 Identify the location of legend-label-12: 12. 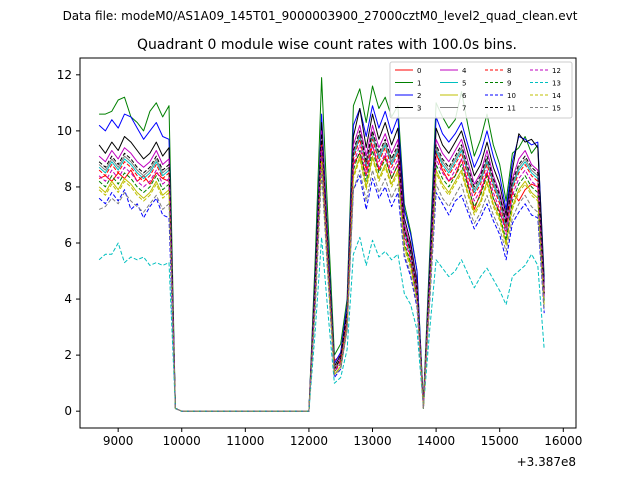
(556, 71).